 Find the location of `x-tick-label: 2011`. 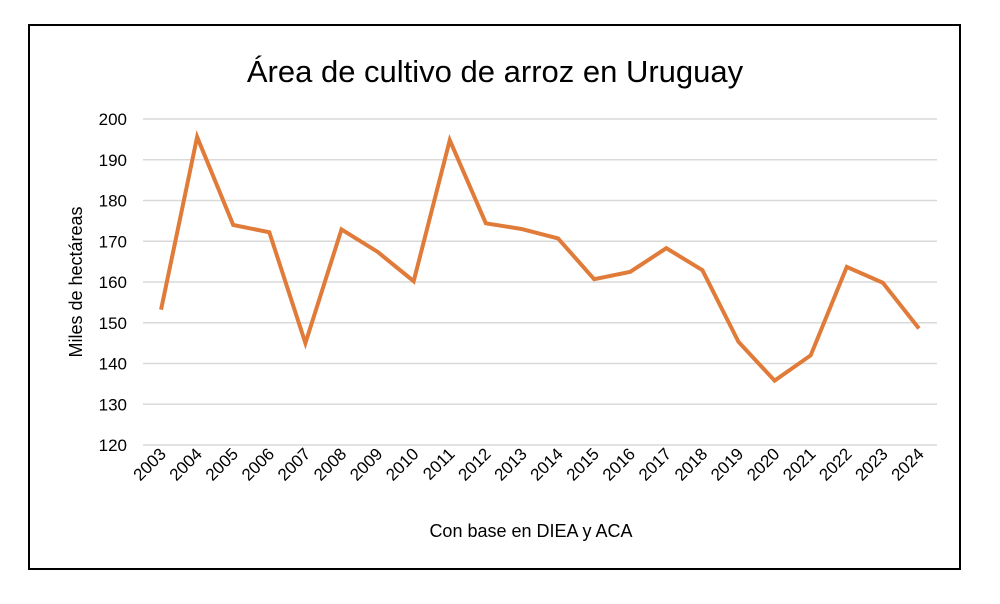

x-tick-label: 2011 is located at coordinates (438, 463).